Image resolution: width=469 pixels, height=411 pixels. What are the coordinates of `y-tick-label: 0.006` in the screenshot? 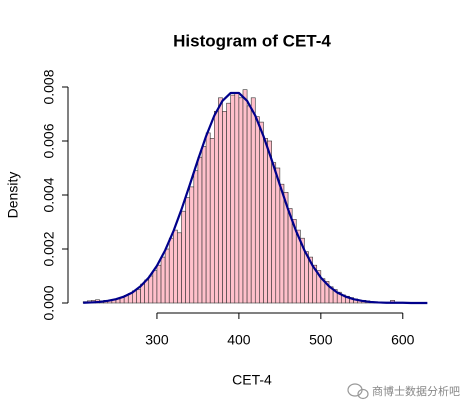 It's located at (49, 140).